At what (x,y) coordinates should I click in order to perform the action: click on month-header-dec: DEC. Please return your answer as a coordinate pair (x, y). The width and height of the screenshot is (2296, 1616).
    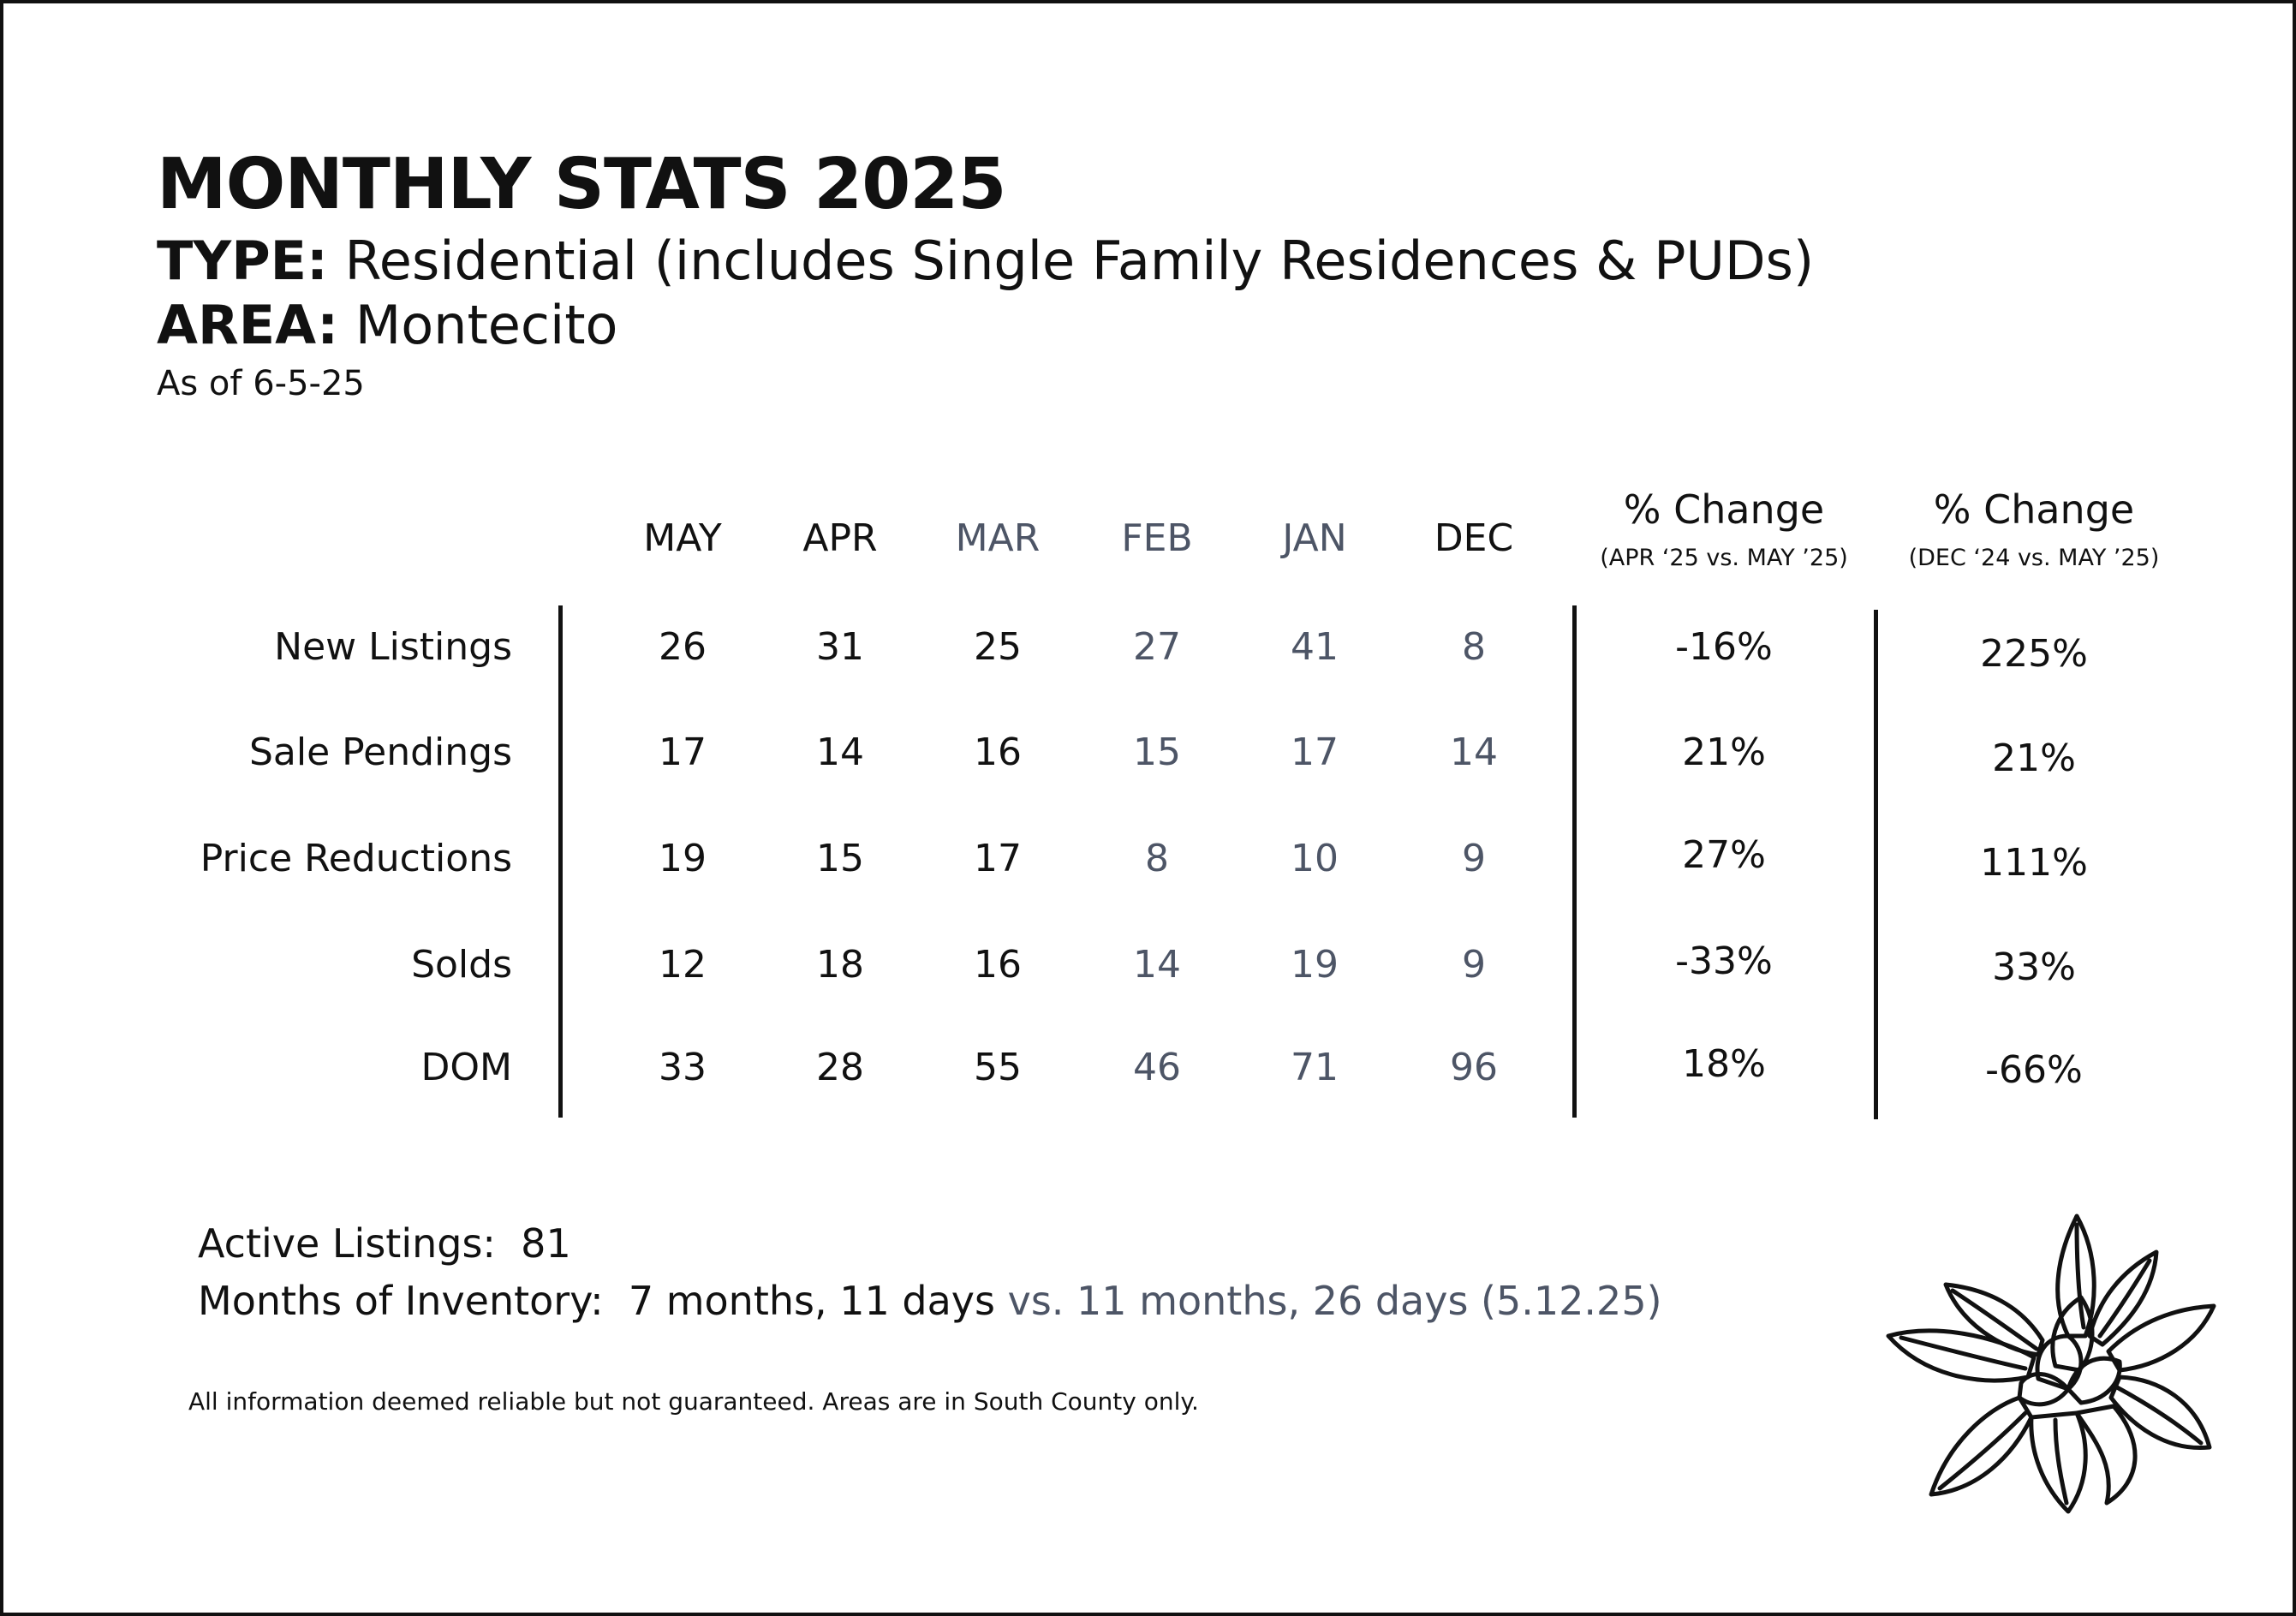
    Looking at the image, I should click on (1474, 538).